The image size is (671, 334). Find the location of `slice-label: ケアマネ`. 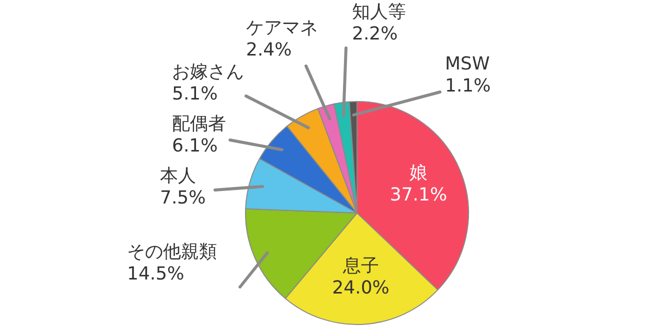

slice-label: ケアマネ is located at coordinates (282, 28).